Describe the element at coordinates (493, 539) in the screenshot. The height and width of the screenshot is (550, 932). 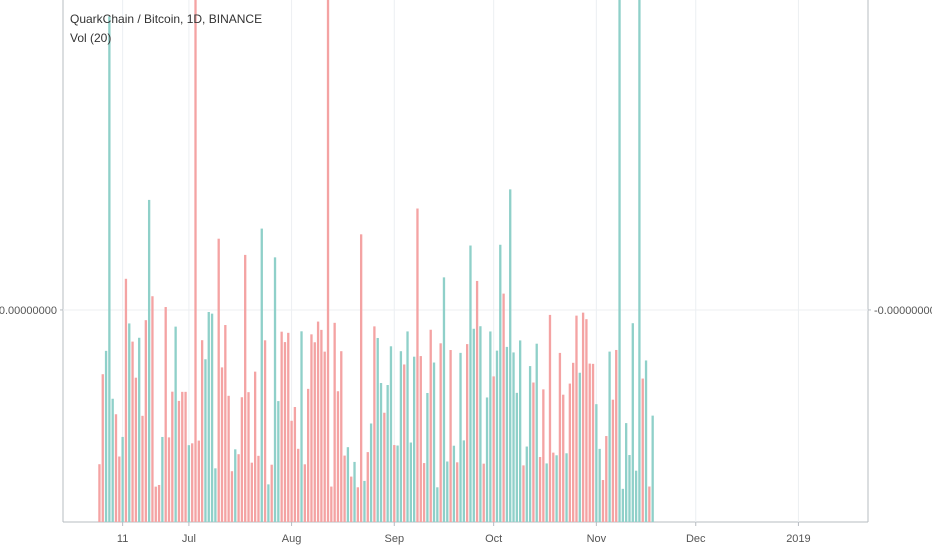
I see `x-tick-label: Oct` at that location.